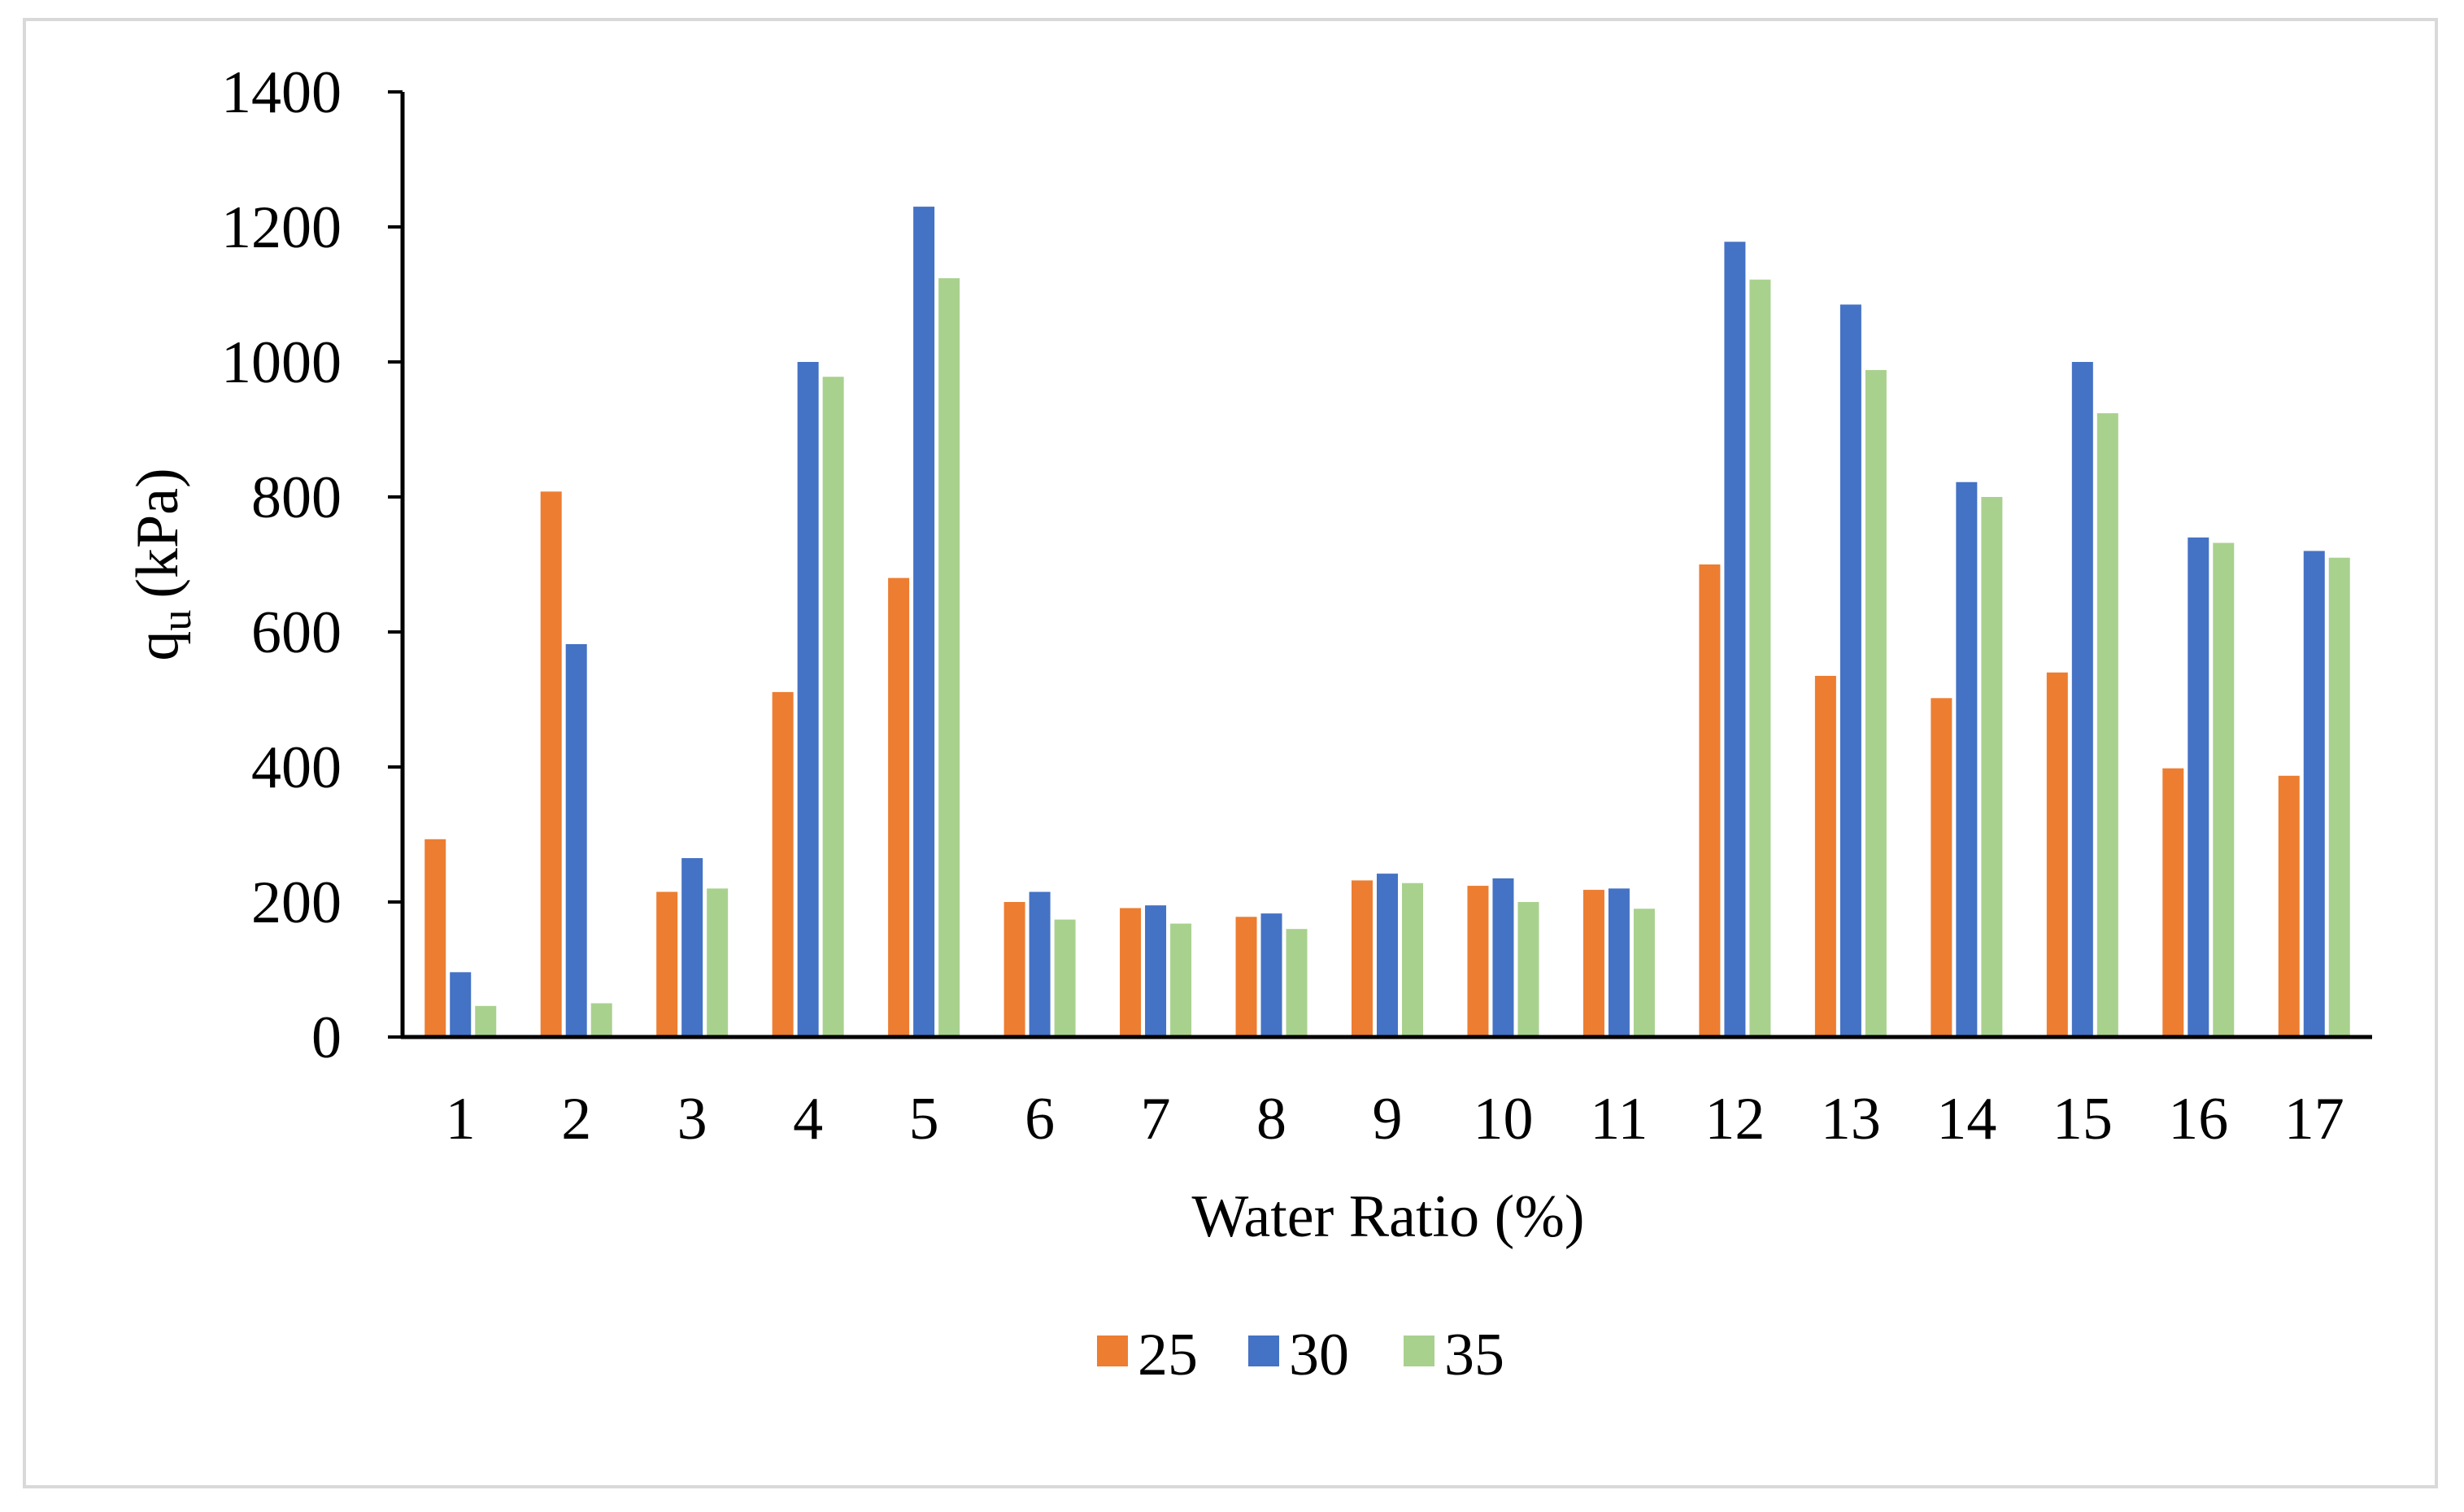  Describe the element at coordinates (461, 1119) in the screenshot. I see `x-tick-label: 1` at that location.